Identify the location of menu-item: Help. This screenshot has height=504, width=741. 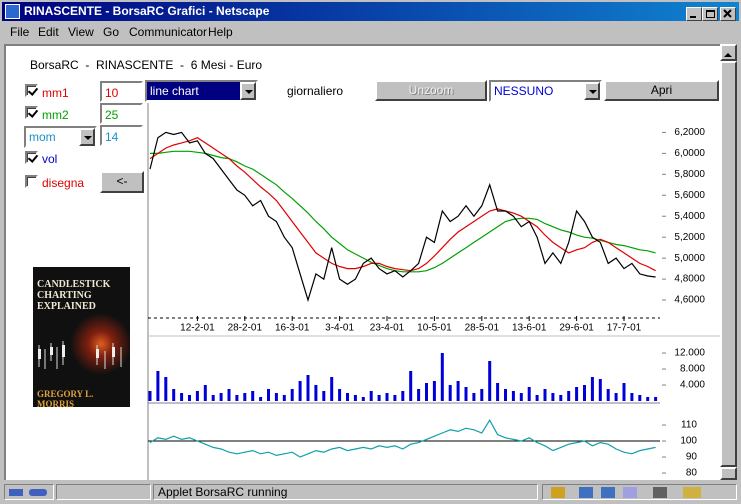
(220, 32).